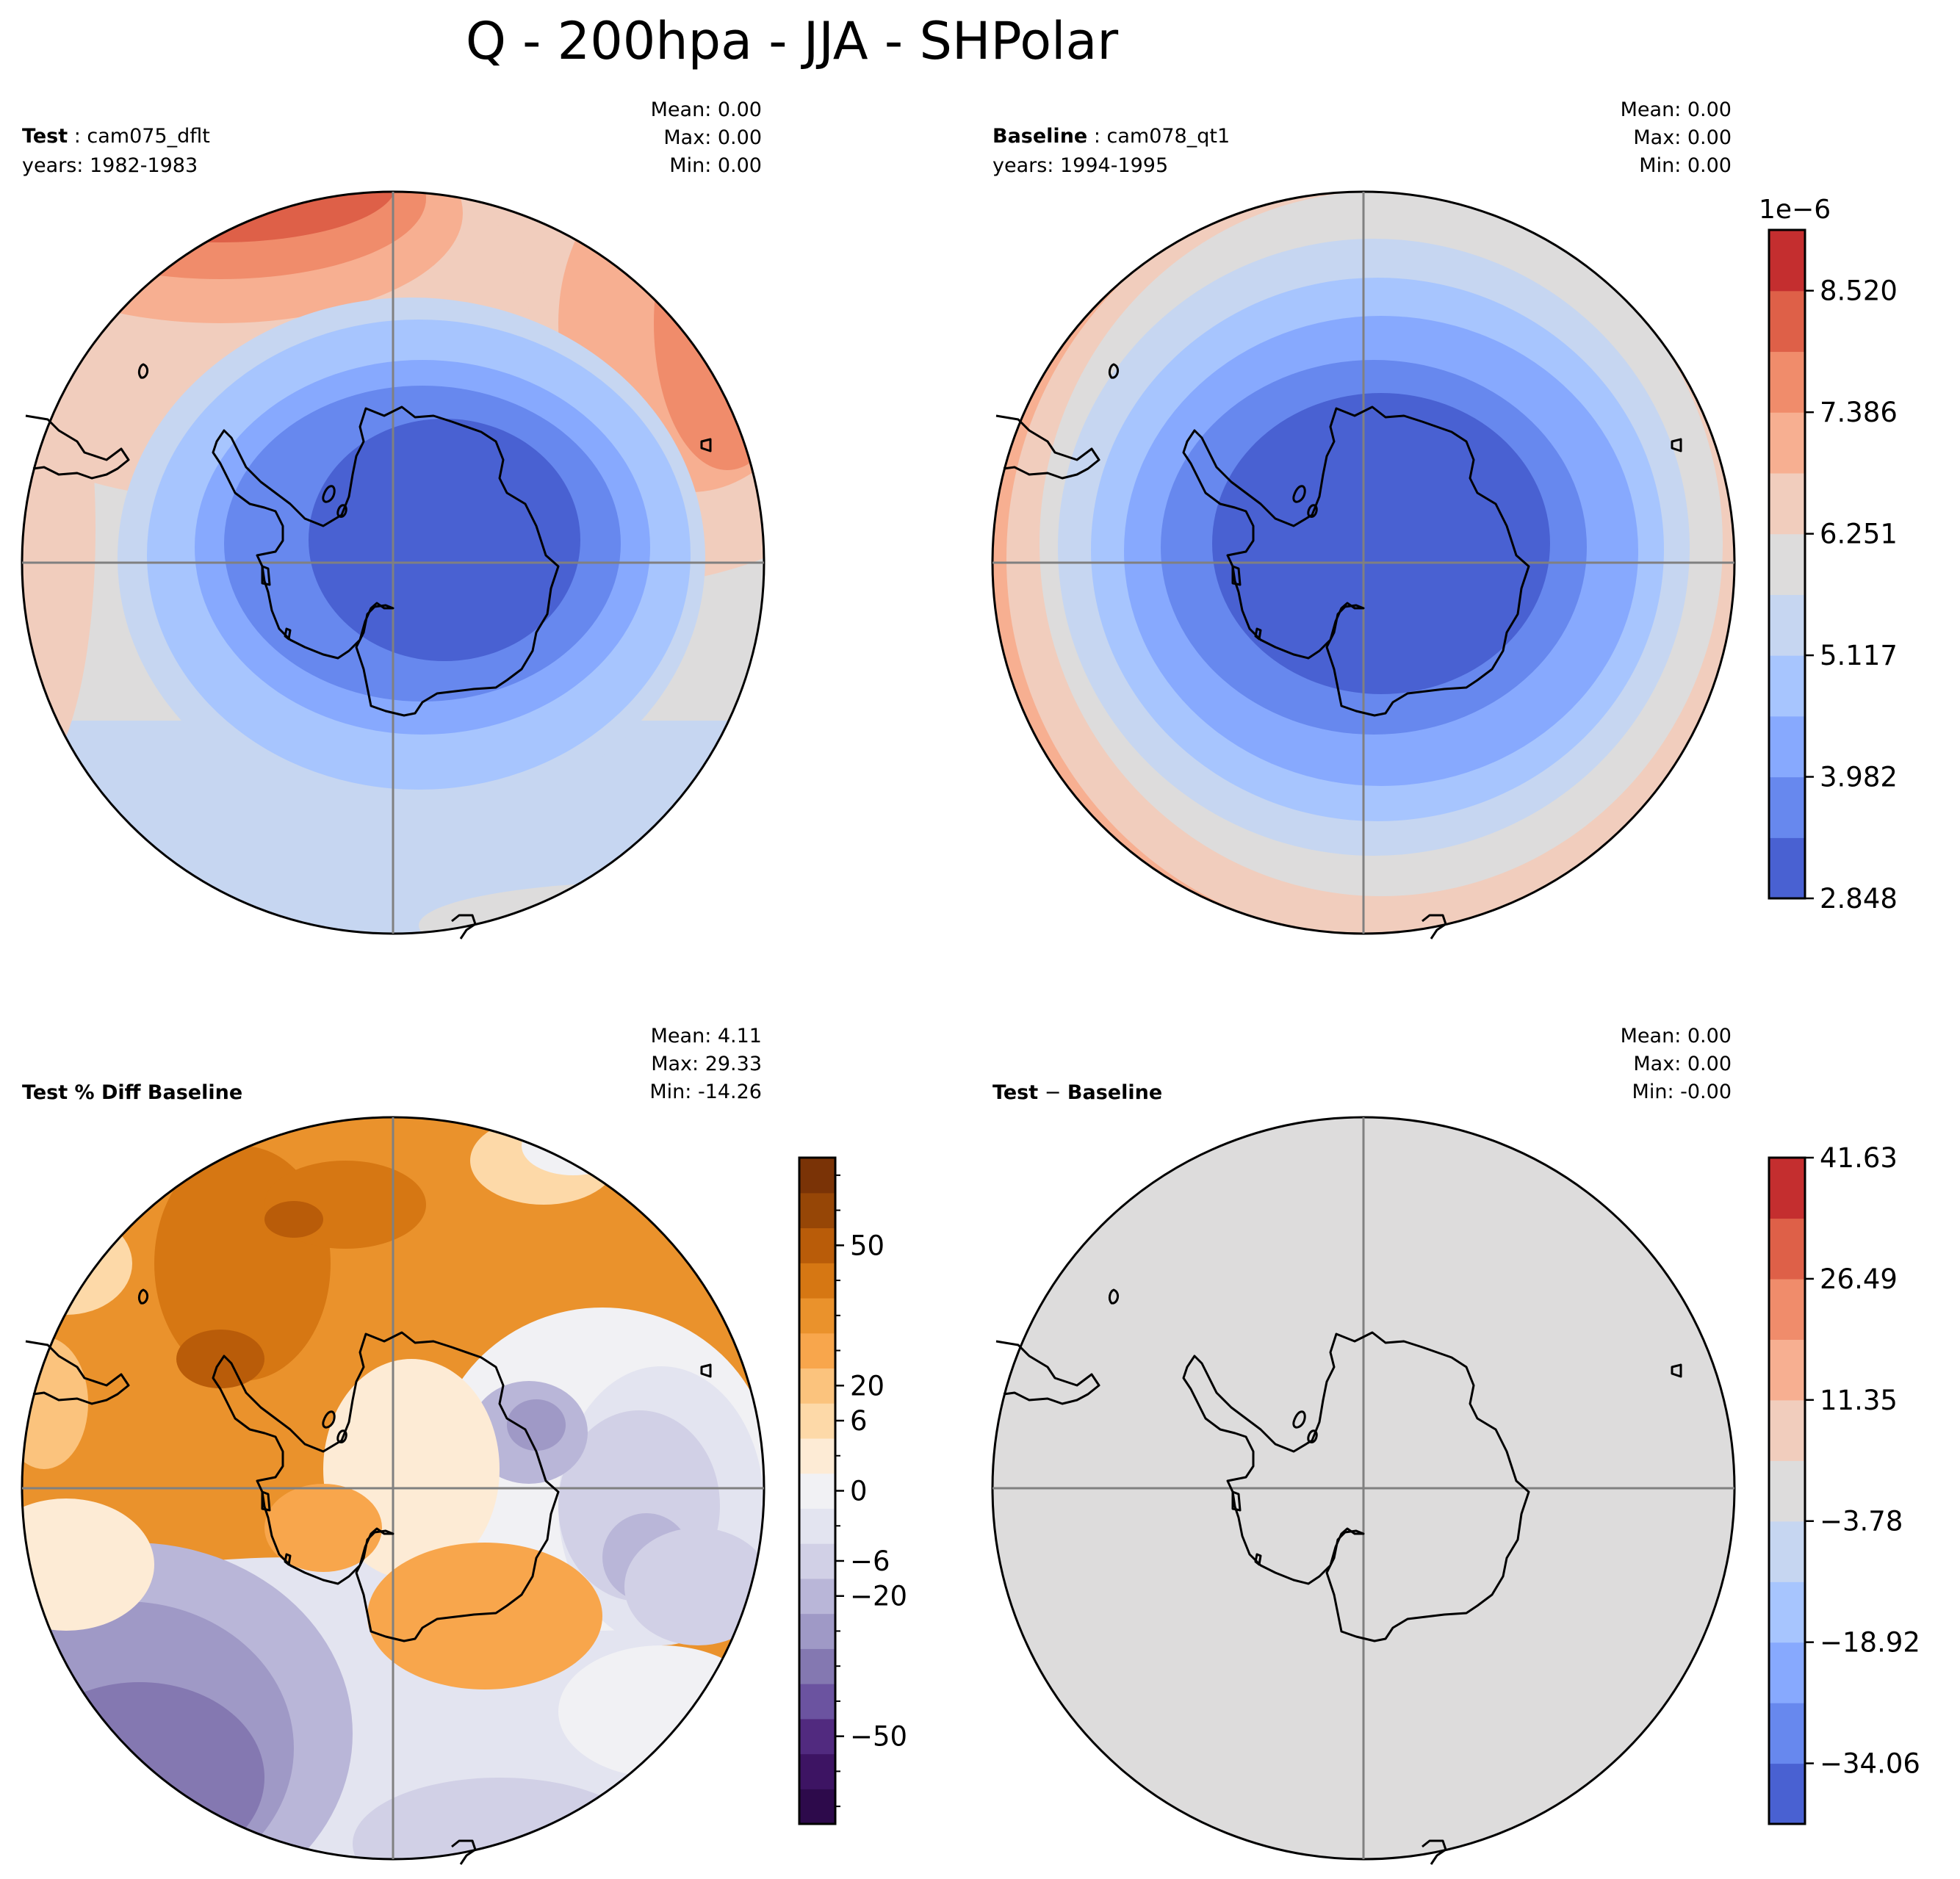  I want to click on colorbar-diff-tick-label: −34.06, so click(1870, 1764).